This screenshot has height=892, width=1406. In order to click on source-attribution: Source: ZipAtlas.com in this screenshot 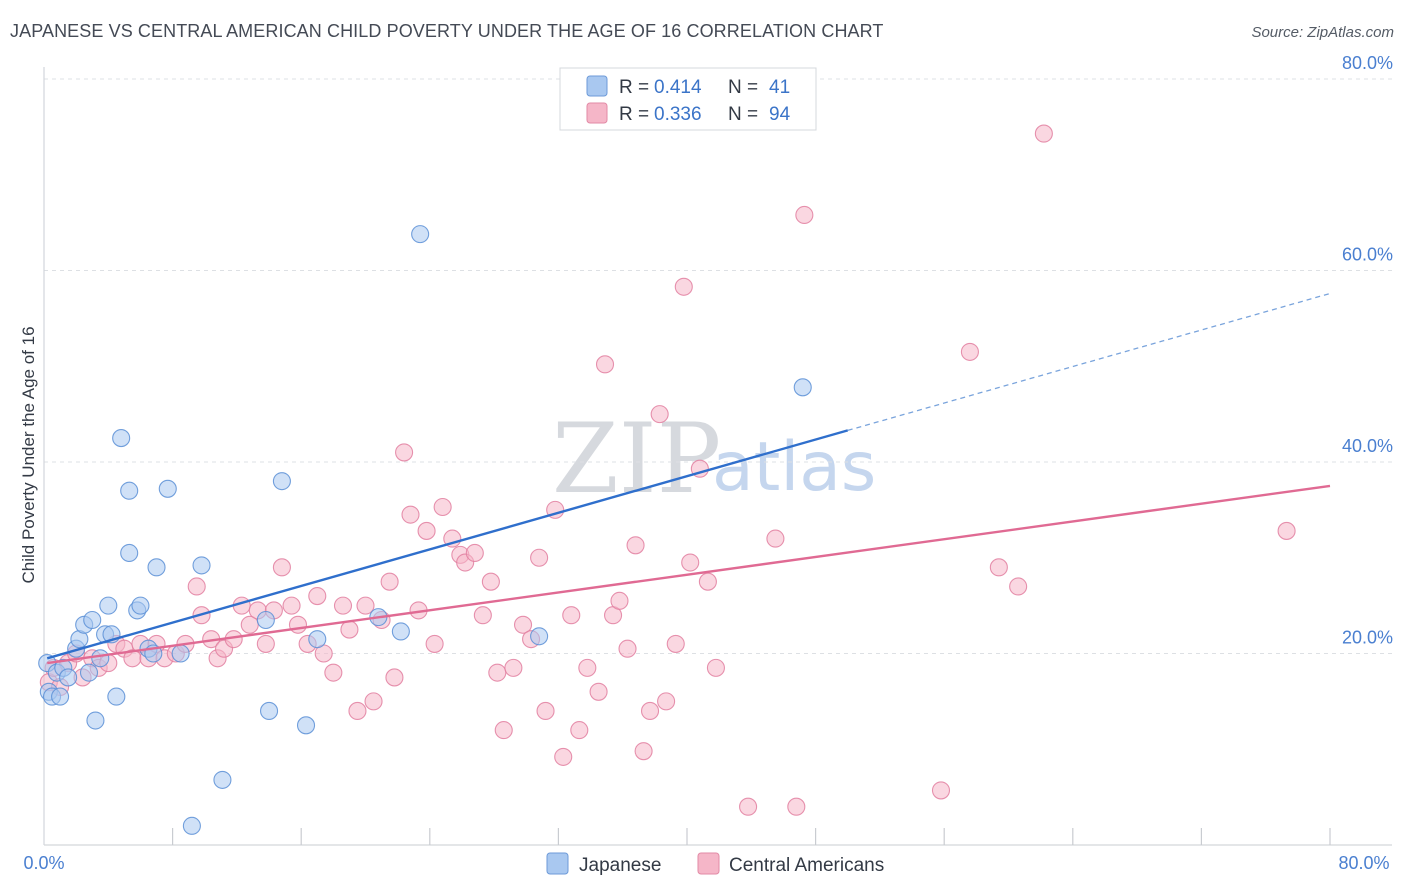, I will do `click(1322, 32)`.